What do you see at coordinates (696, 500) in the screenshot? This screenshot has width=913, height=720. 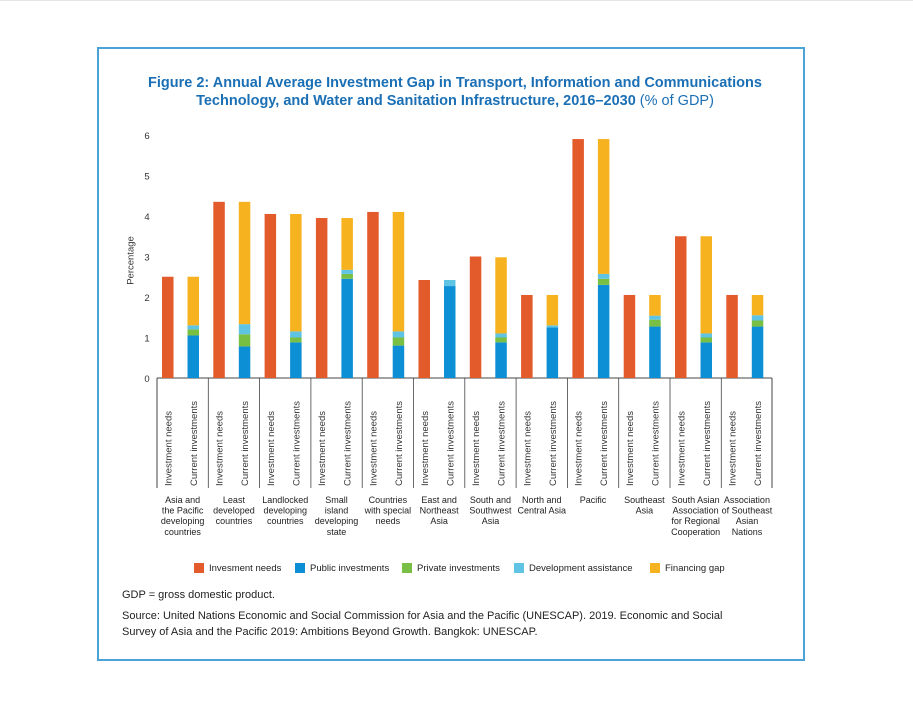 I see `category-label: South Asian` at bounding box center [696, 500].